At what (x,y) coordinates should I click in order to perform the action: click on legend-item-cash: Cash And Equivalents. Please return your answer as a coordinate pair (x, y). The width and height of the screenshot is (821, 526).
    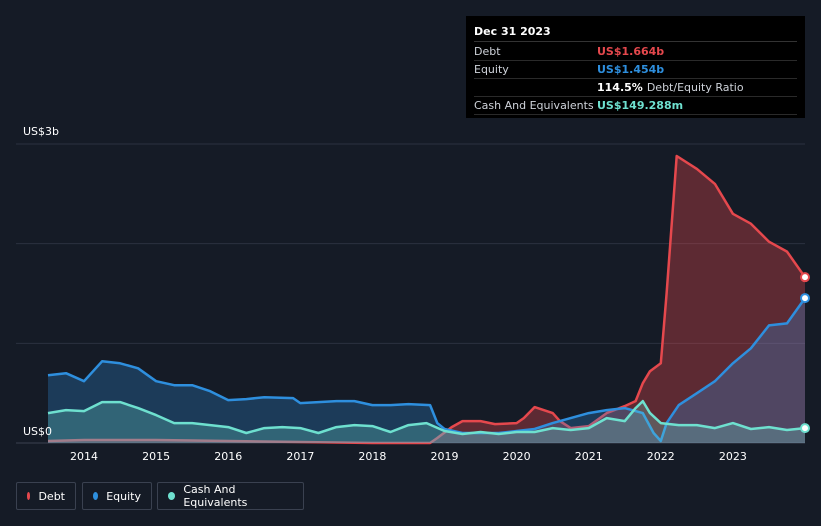
    Looking at the image, I should click on (230, 496).